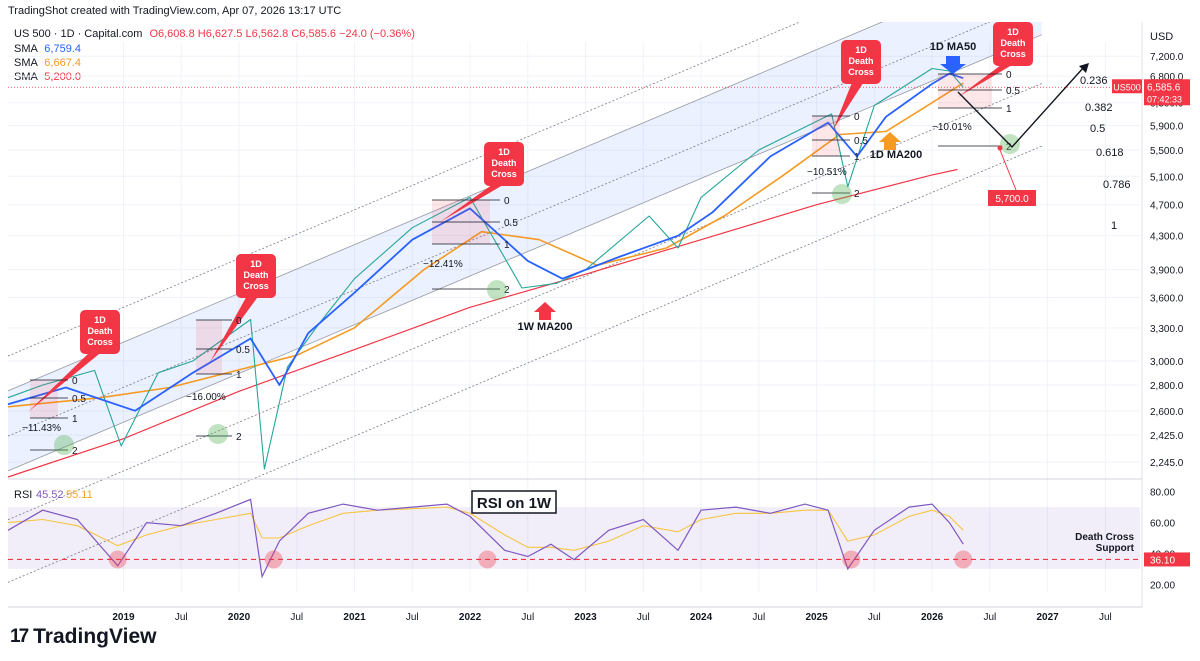 The height and width of the screenshot is (661, 1200). Describe the element at coordinates (1167, 299) in the screenshot. I see `y-tick-label: 3,600.0` at that location.